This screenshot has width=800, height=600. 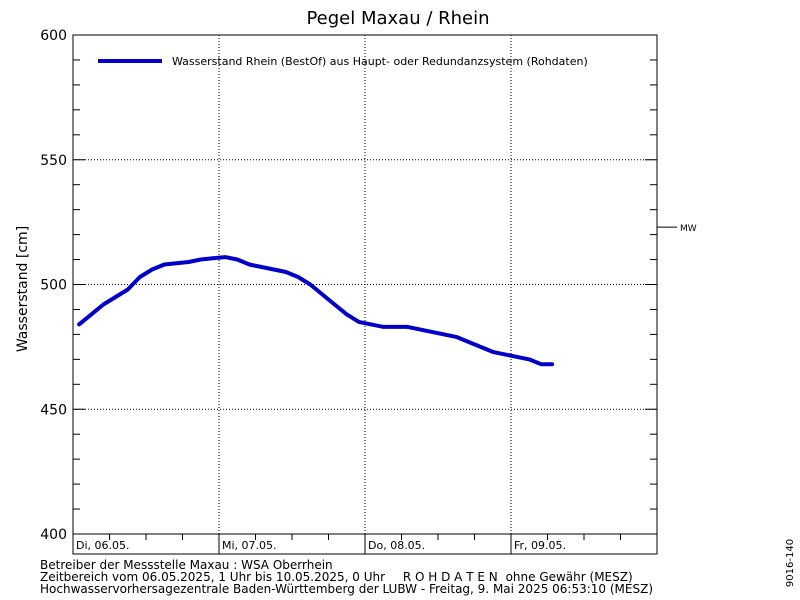 I want to click on side-code: 9016-140, so click(x=790, y=563).